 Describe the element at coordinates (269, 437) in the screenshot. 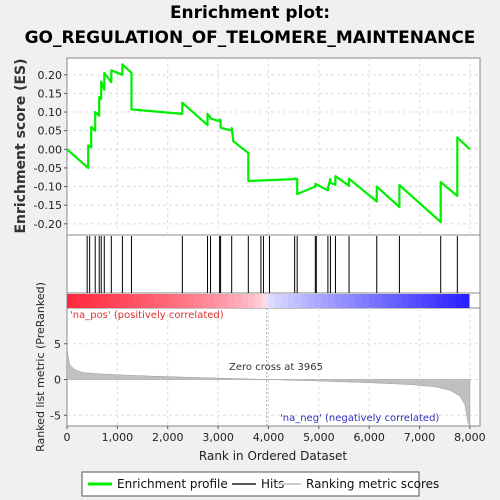

I see `xtick-label: 4,000` at that location.